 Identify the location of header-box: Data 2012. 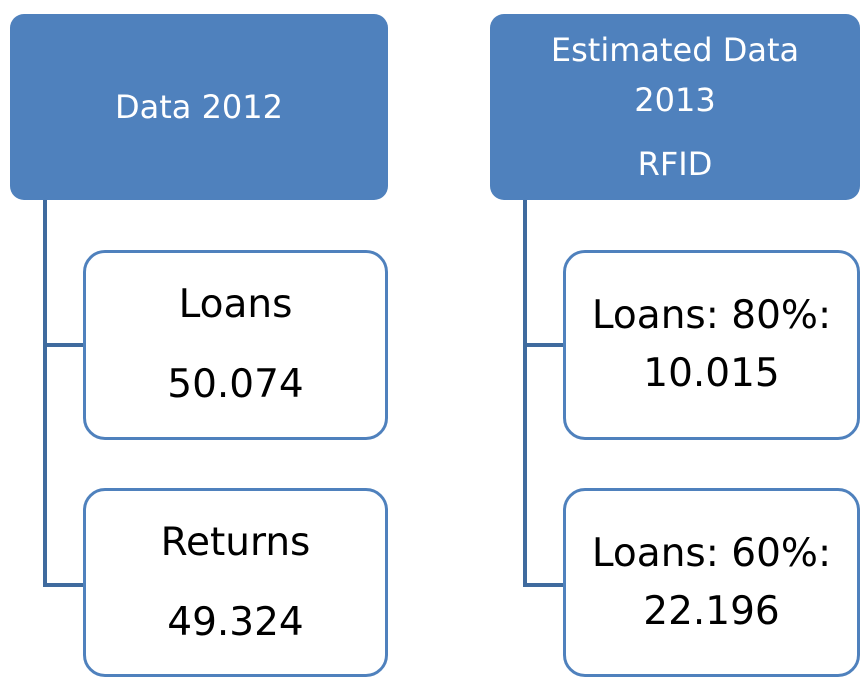
(199, 107).